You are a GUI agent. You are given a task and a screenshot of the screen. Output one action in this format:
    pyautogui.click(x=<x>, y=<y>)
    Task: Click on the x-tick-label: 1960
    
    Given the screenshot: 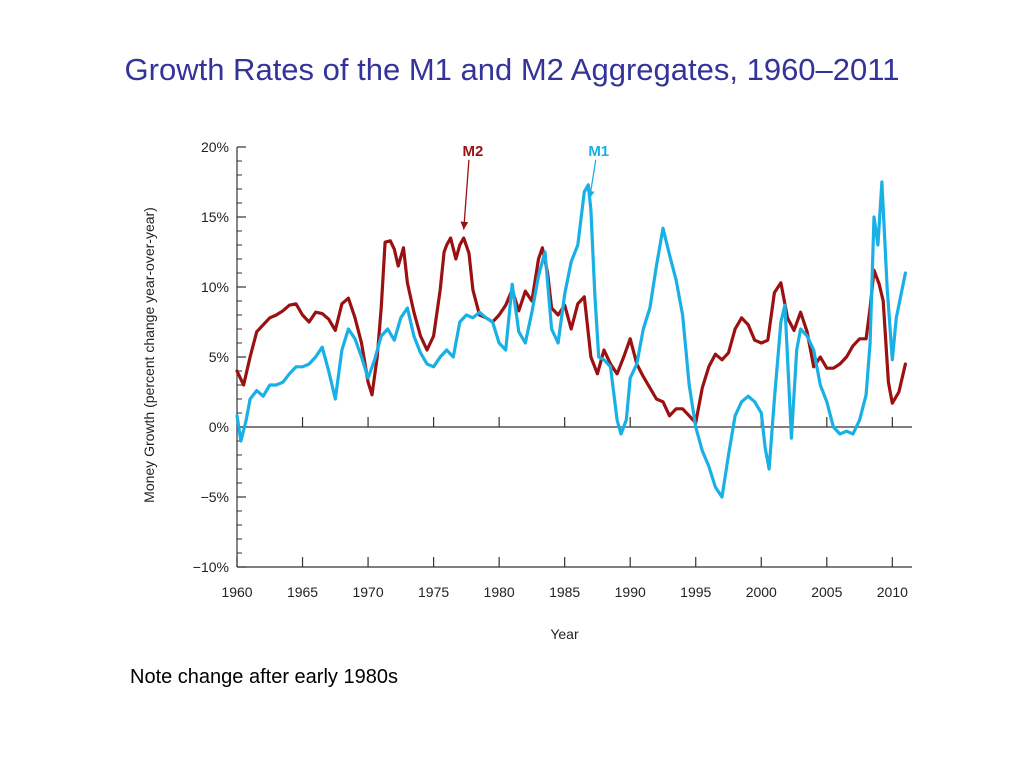 What is the action you would take?
    pyautogui.click(x=236, y=592)
    